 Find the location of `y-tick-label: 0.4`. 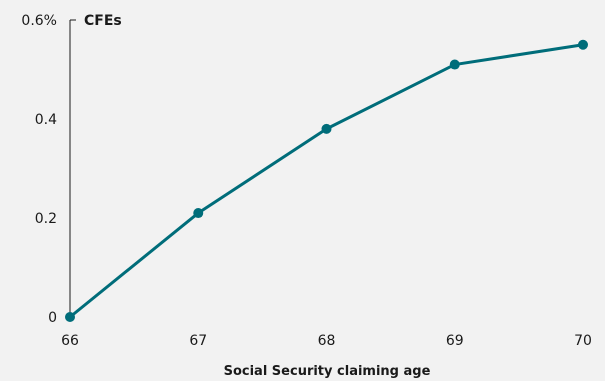

y-tick-label: 0.4 is located at coordinates (46, 120).